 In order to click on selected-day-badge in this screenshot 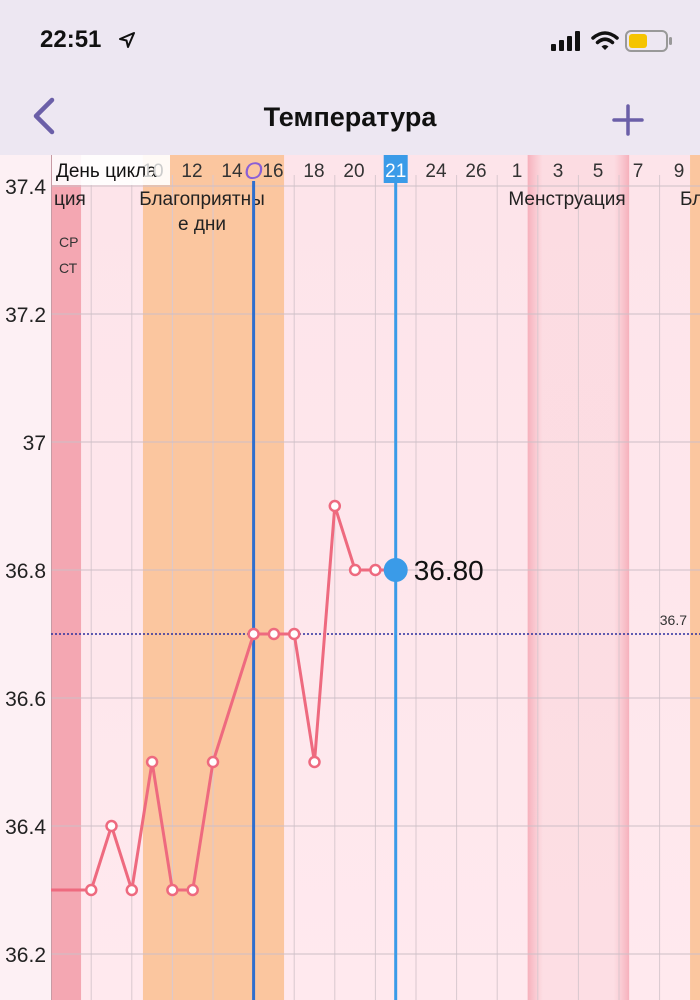, I will do `click(395, 169)`.